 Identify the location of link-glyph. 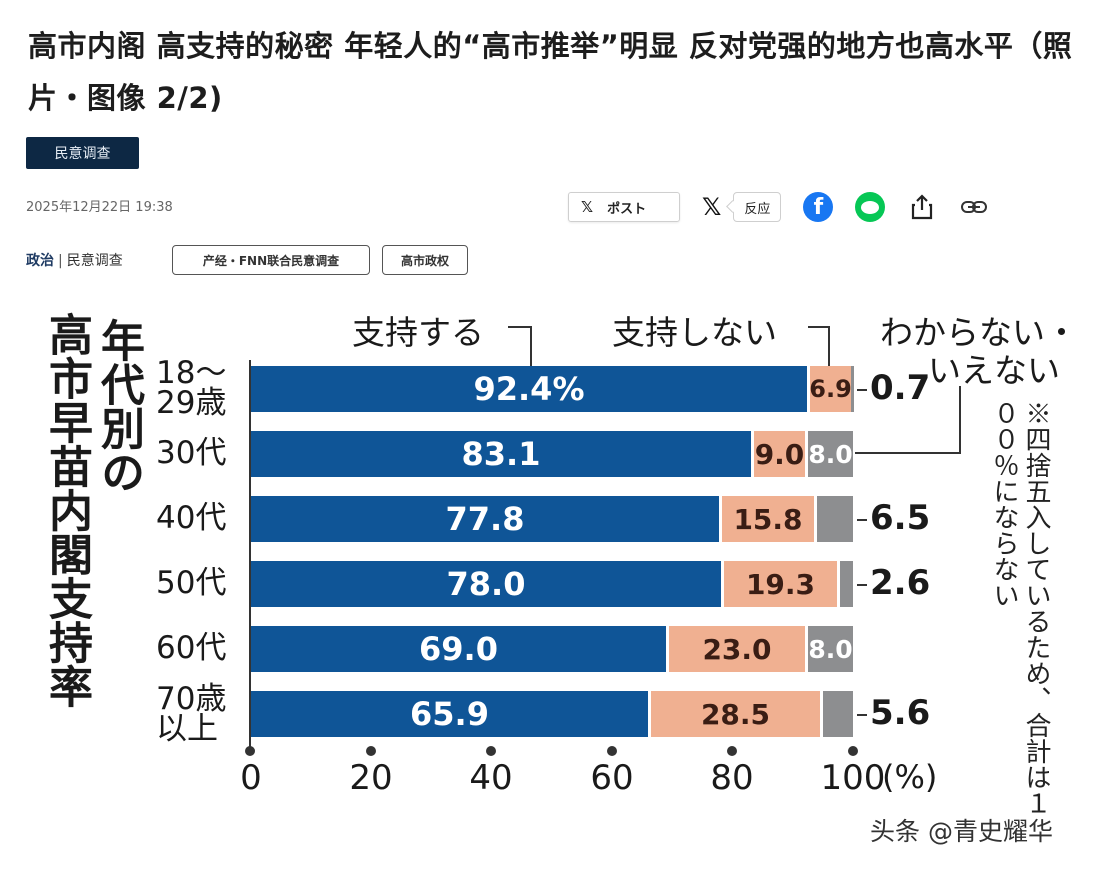
(974, 207).